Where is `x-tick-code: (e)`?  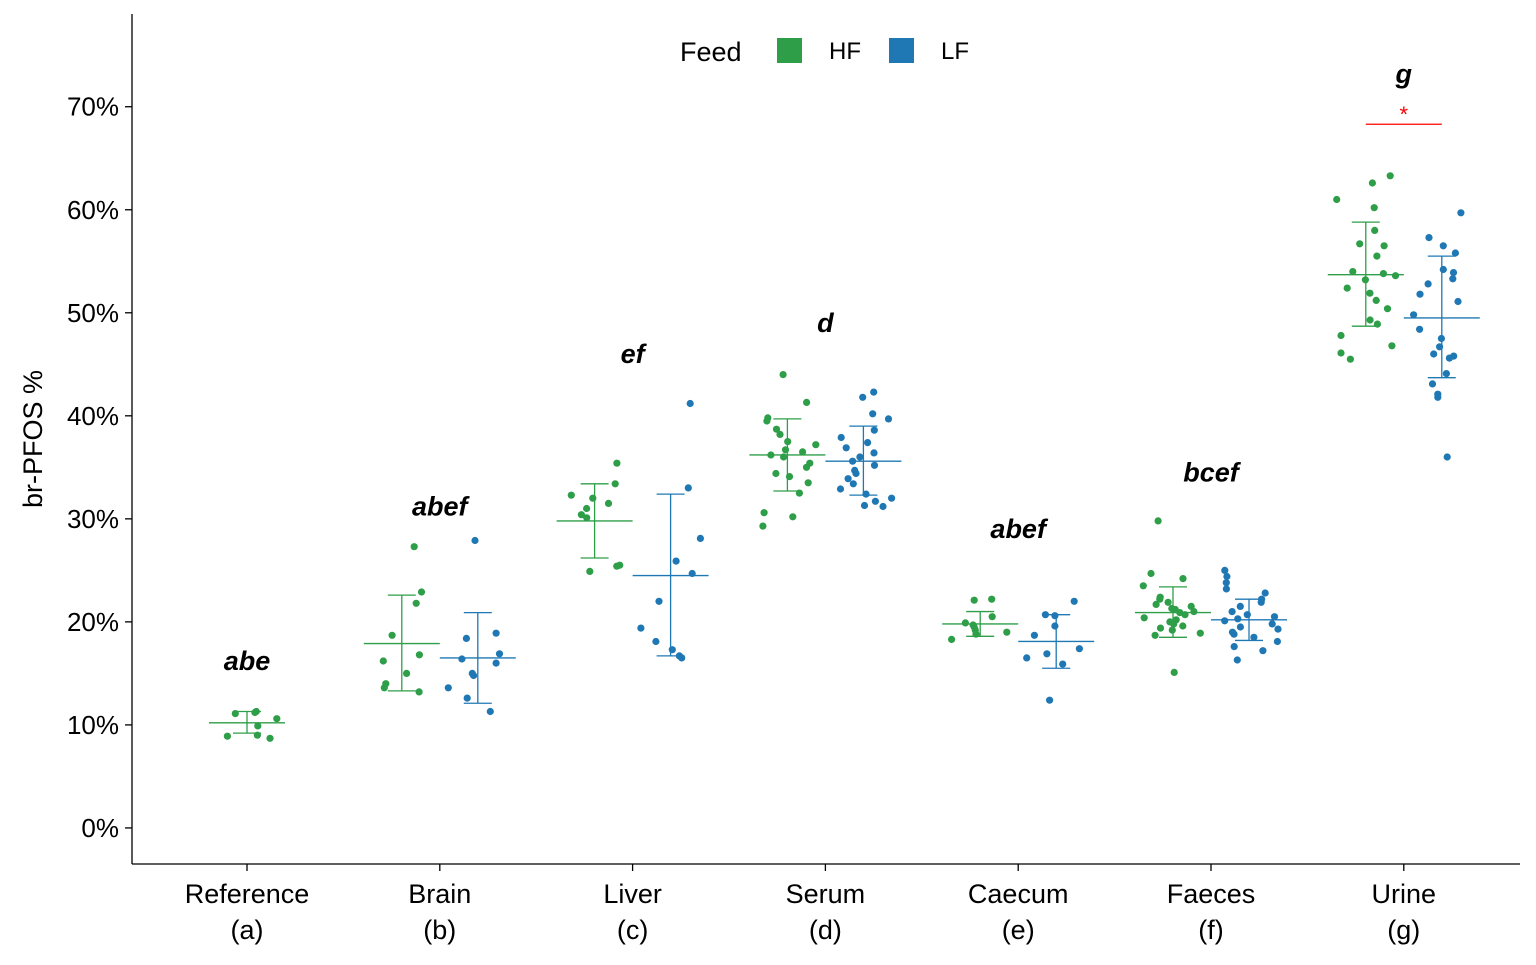 x-tick-code: (e) is located at coordinates (1018, 930).